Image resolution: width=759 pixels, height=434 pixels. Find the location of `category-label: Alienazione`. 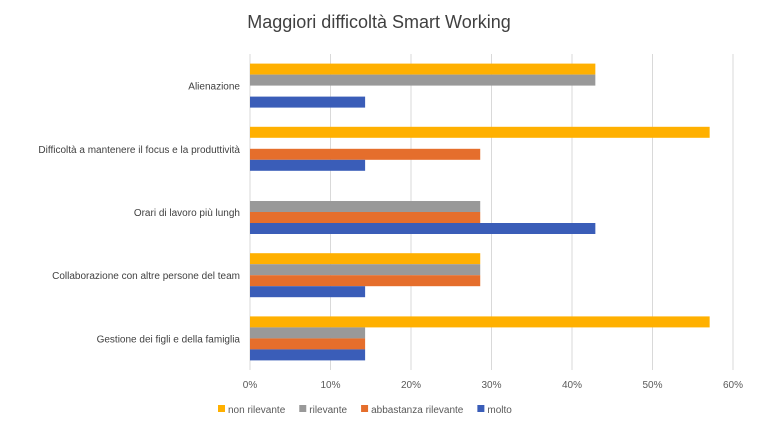

category-label: Alienazione is located at coordinates (214, 87).